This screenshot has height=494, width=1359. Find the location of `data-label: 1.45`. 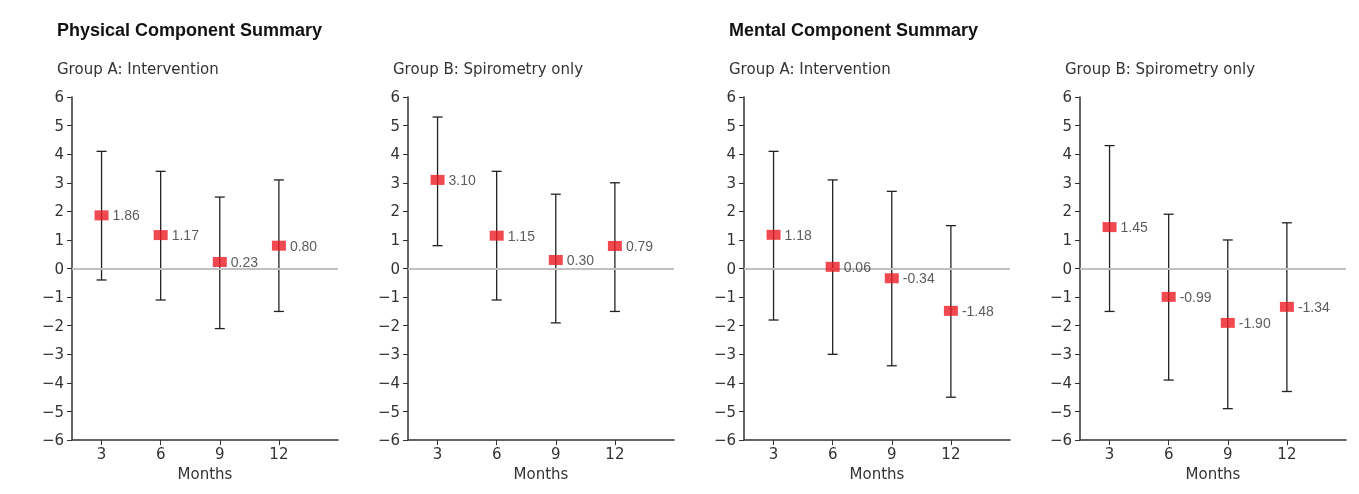

data-label: 1.45 is located at coordinates (1134, 227).